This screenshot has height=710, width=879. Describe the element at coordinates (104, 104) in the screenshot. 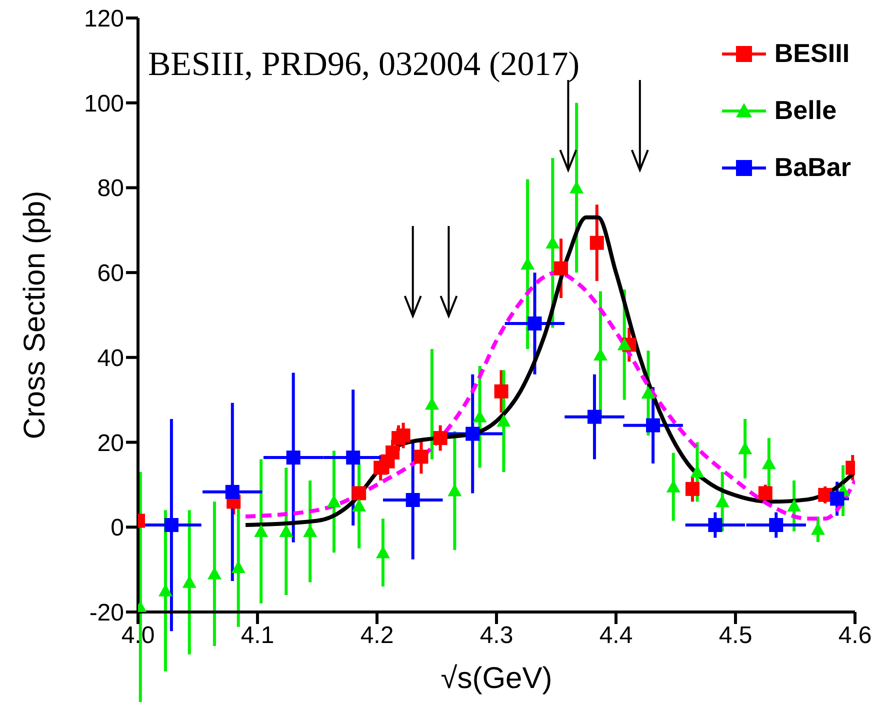

I see `y-tick-label: 100` at that location.